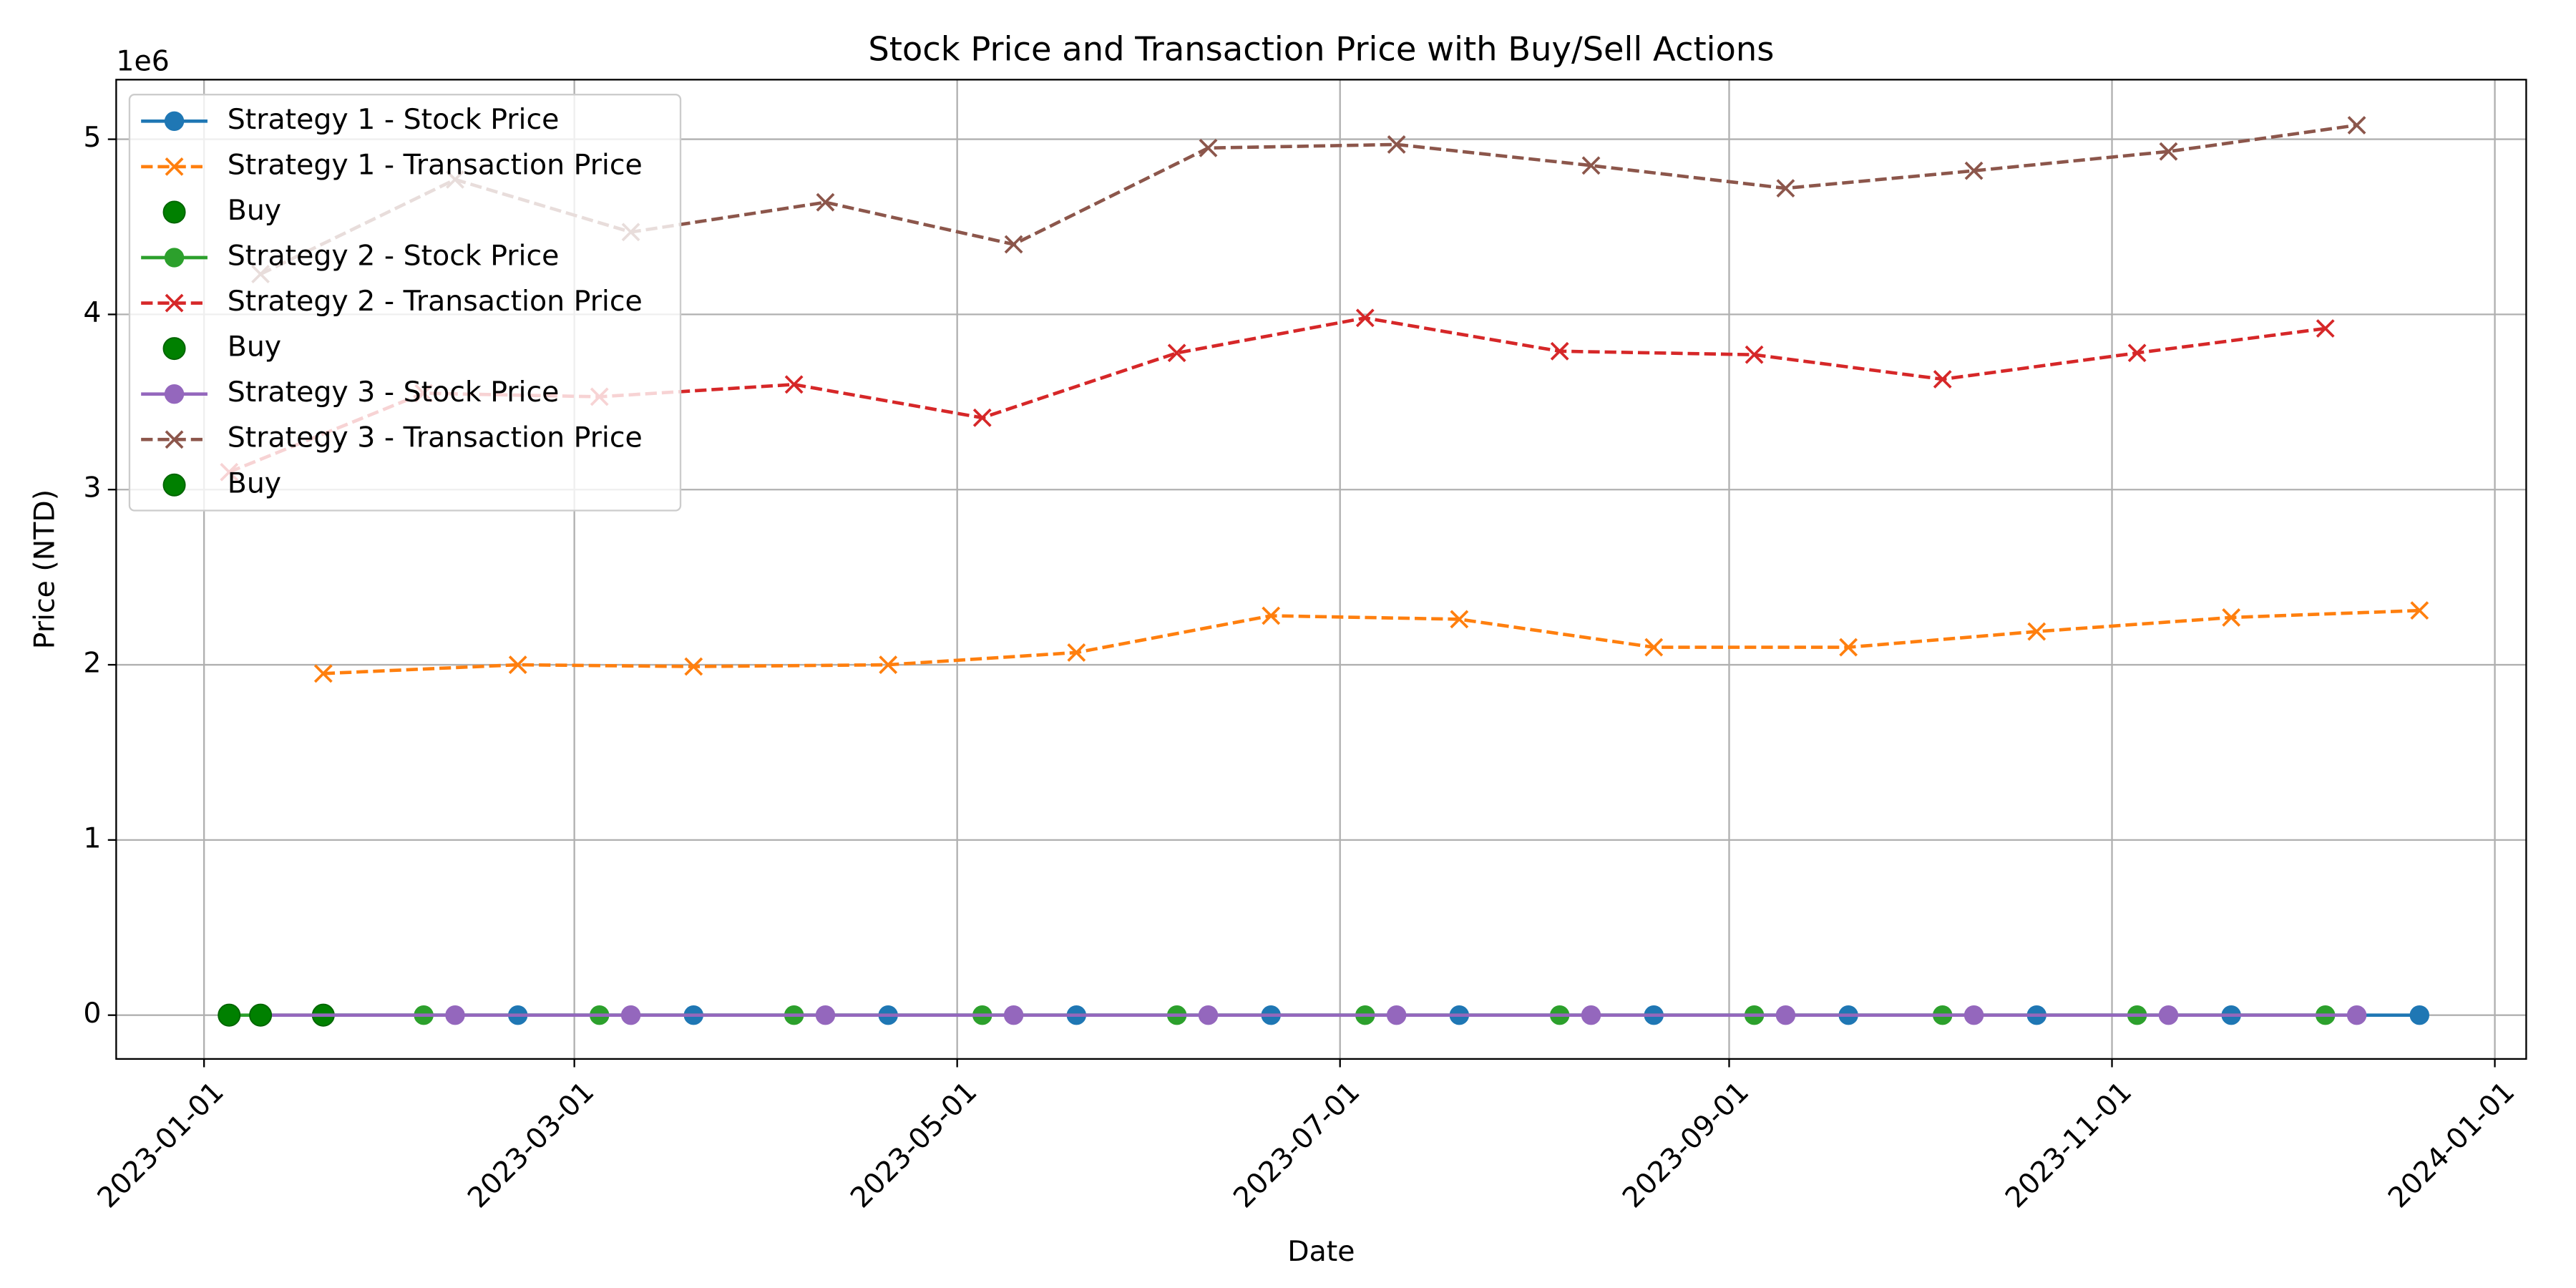 The height and width of the screenshot is (1288, 2576). I want to click on legend-box, so click(405, 303).